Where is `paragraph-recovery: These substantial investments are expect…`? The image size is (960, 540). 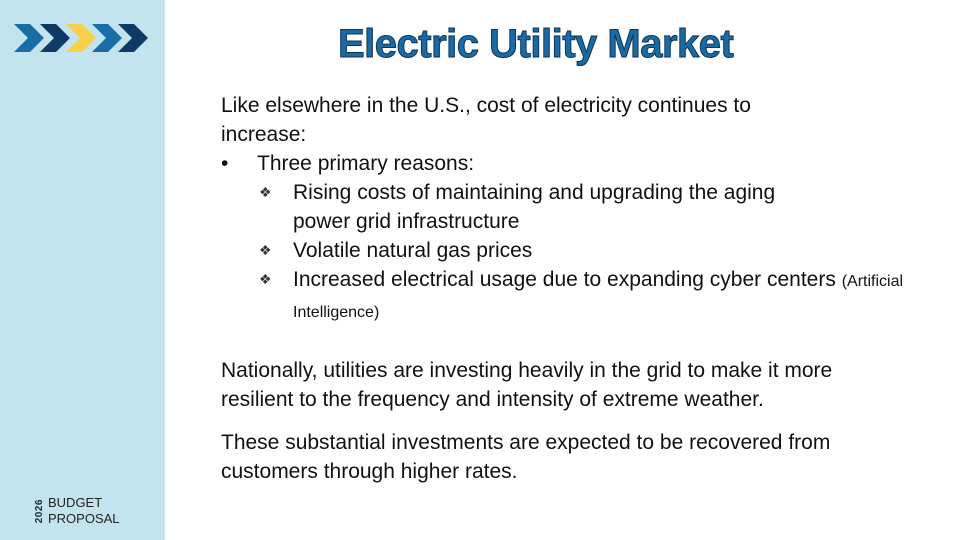 paragraph-recovery: These substantial investments are expect… is located at coordinates (526, 457).